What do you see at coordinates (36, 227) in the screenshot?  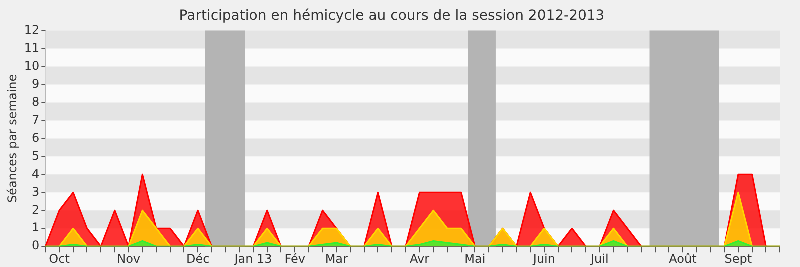 I see `y-tick-label: 1` at bounding box center [36, 227].